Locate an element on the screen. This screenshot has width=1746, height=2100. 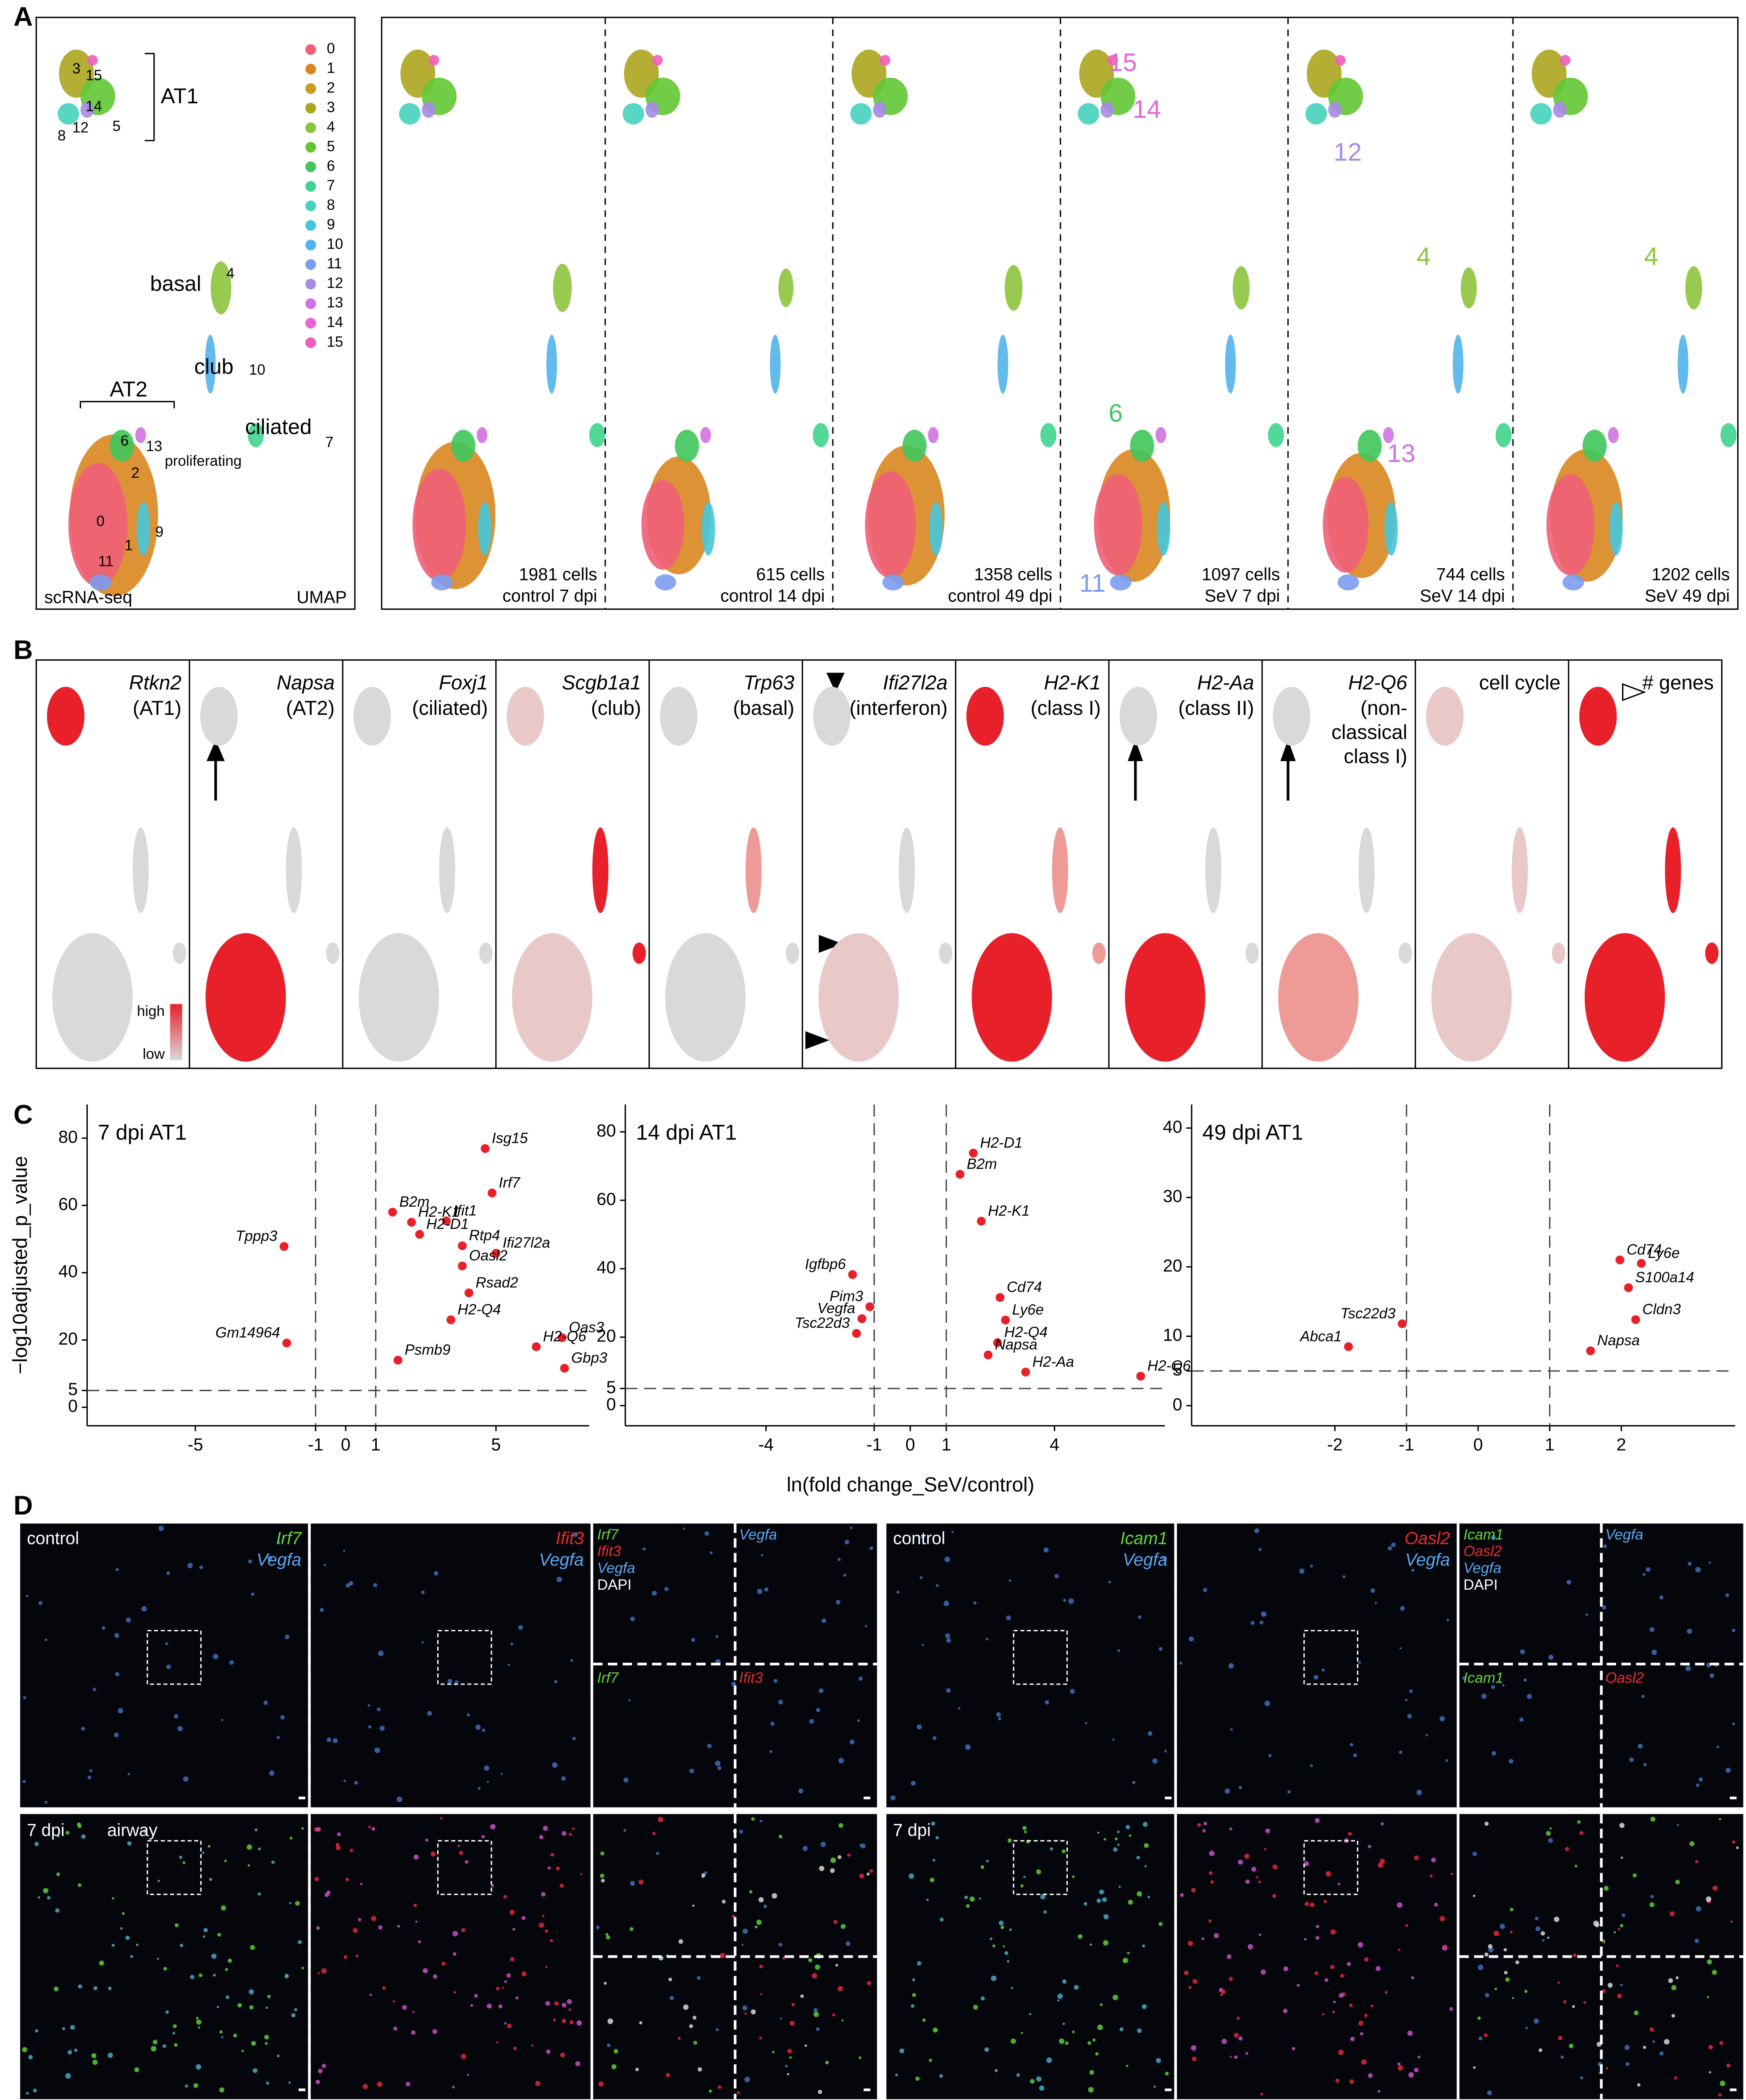
feature-subtitle: (interferon) is located at coordinates (898, 708).